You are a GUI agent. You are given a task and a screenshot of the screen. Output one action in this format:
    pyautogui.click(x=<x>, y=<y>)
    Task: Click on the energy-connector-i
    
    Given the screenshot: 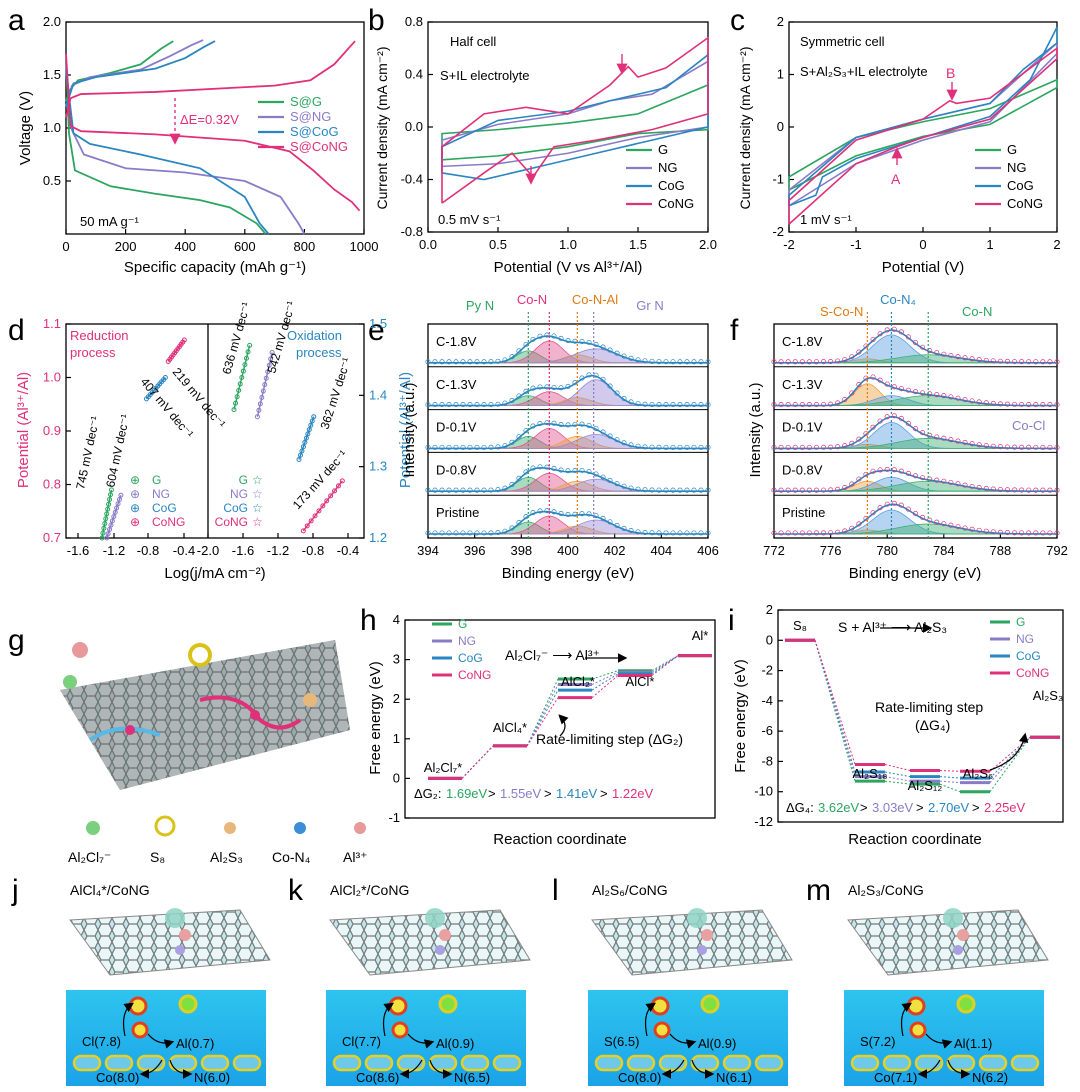 What is the action you would take?
    pyautogui.click(x=1010, y=757)
    